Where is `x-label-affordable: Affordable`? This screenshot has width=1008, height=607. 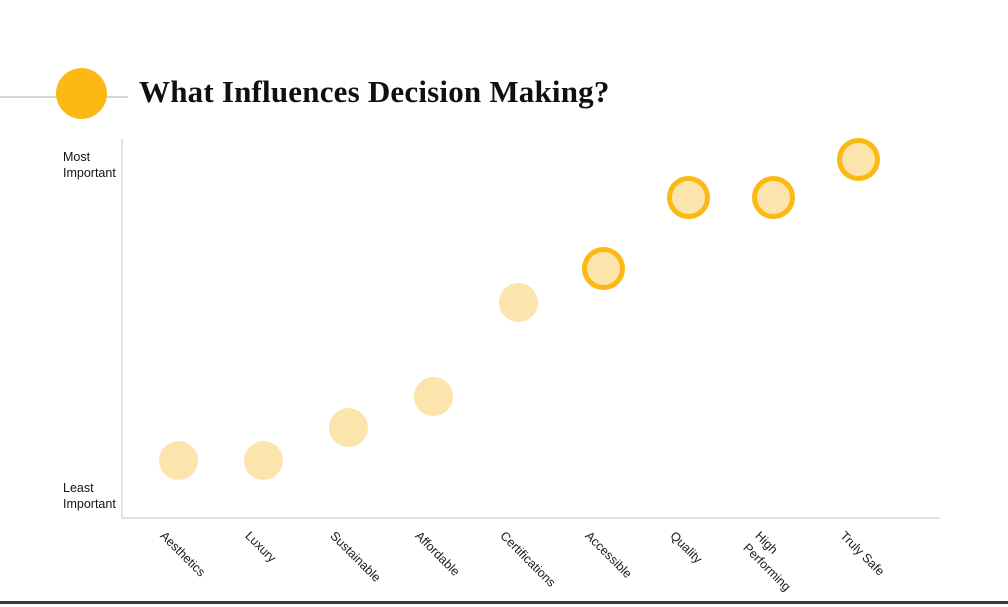 x-label-affordable: Affordable is located at coordinates (437, 553).